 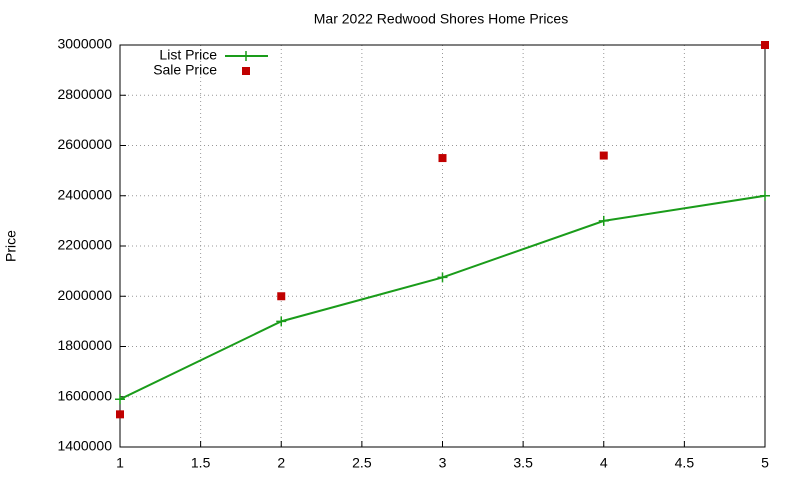 What do you see at coordinates (84, 144) in the screenshot?
I see `y-tick-label: 2600000` at bounding box center [84, 144].